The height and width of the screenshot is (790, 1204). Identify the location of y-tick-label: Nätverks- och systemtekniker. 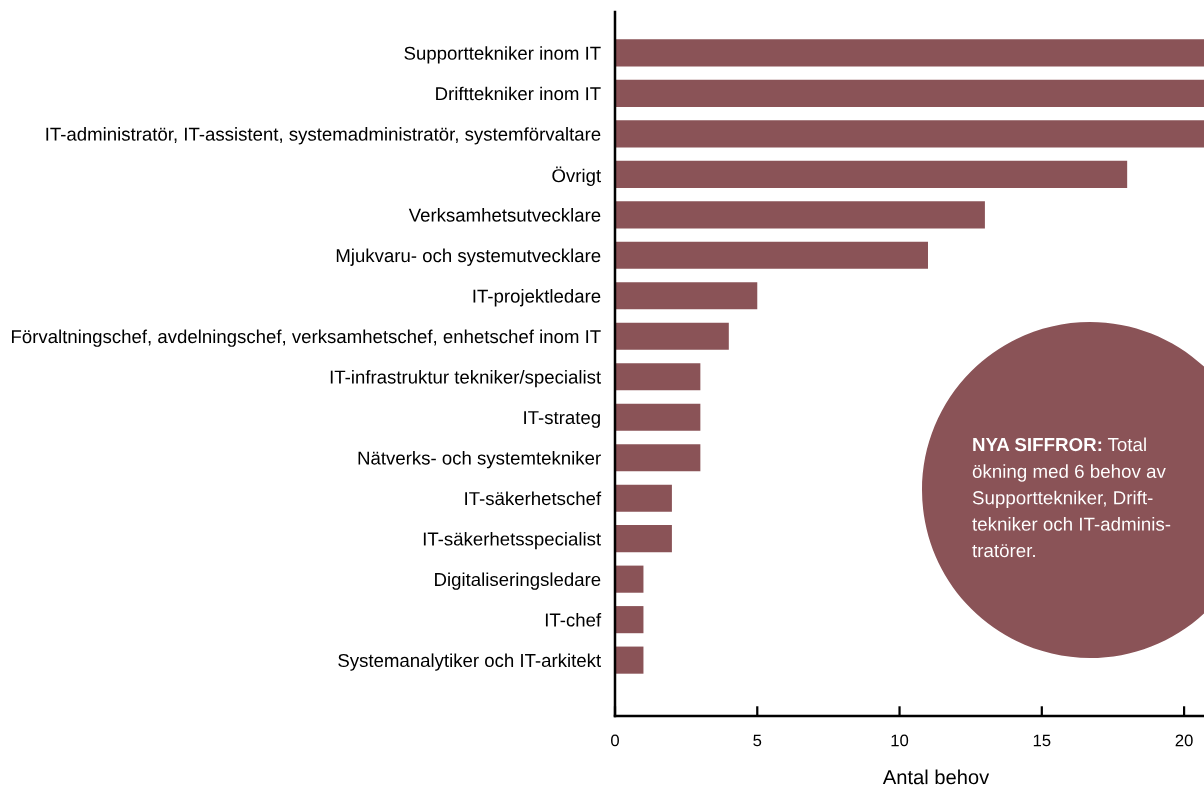
(479, 459).